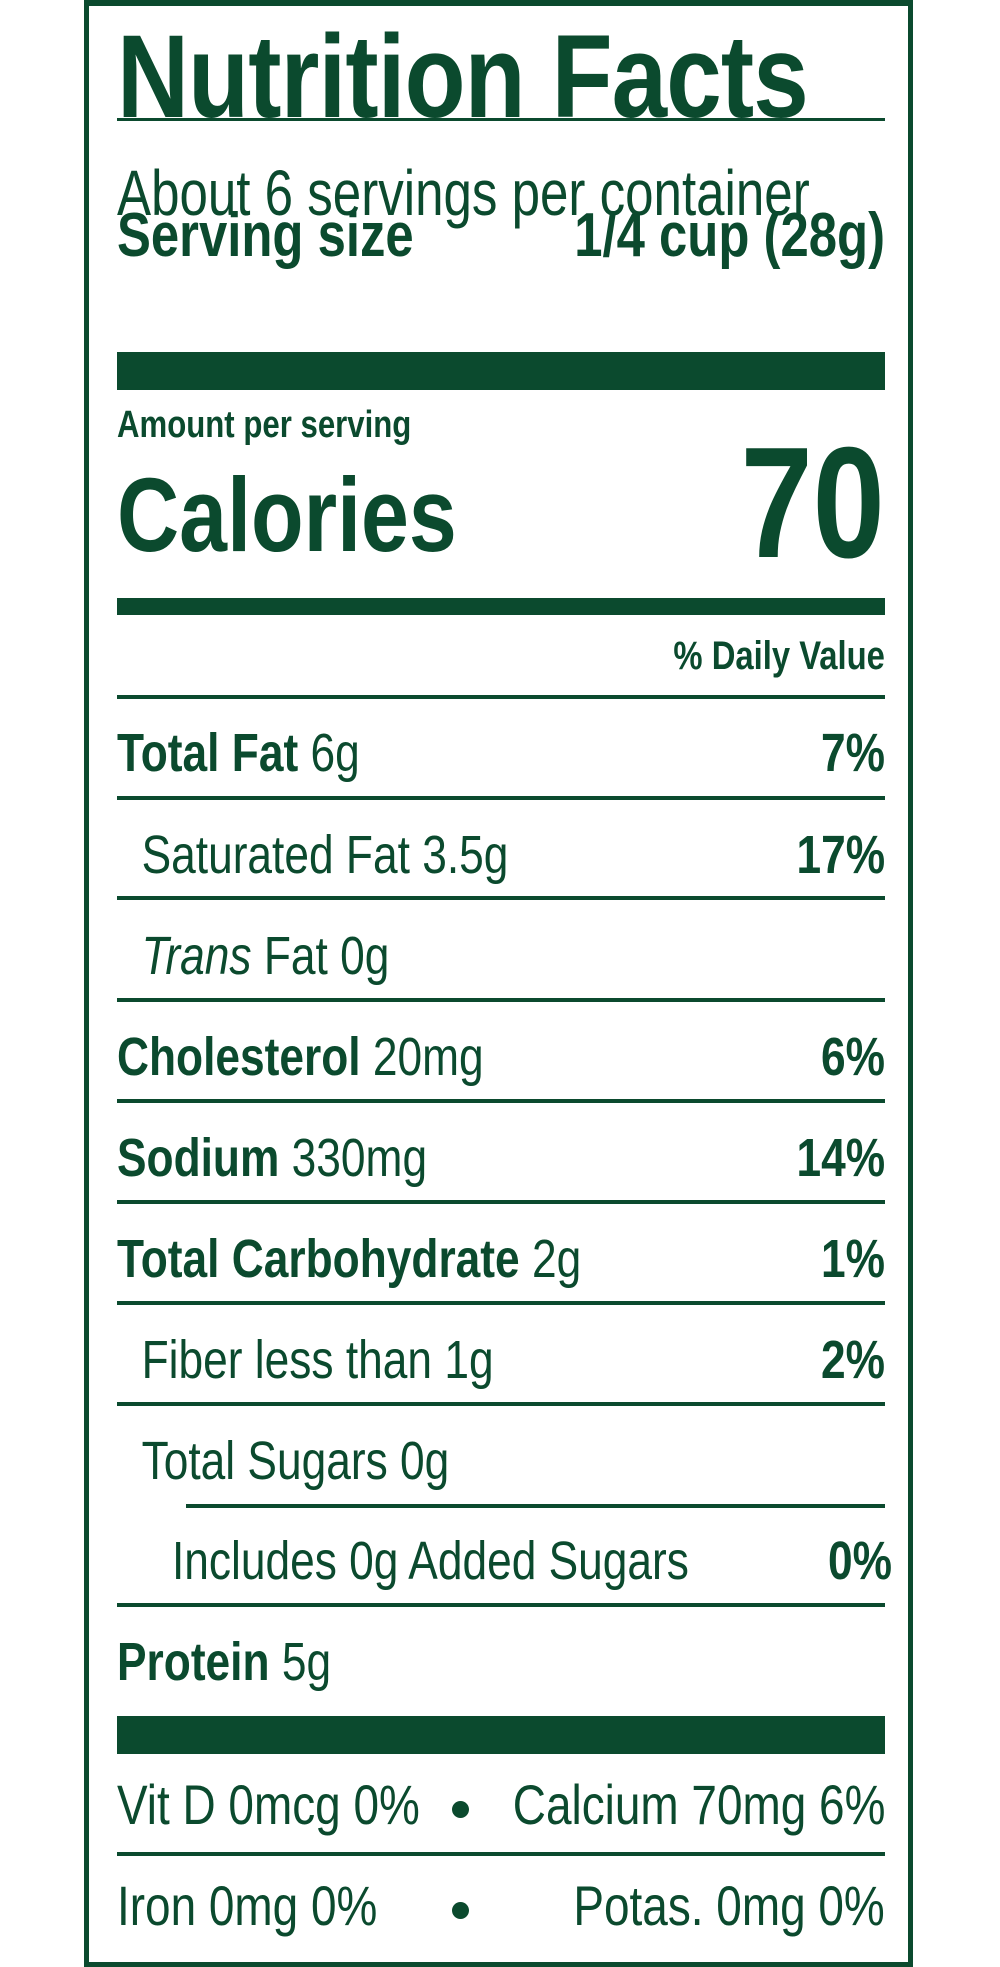 Image resolution: width=1000 pixels, height=1967 pixels. I want to click on nutrient-name: Protein, so click(193, 1662).